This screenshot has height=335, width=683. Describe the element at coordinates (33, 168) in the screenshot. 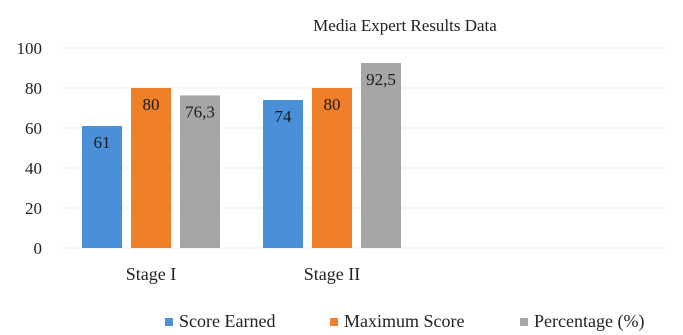

I see `y-tick-label: 40` at that location.